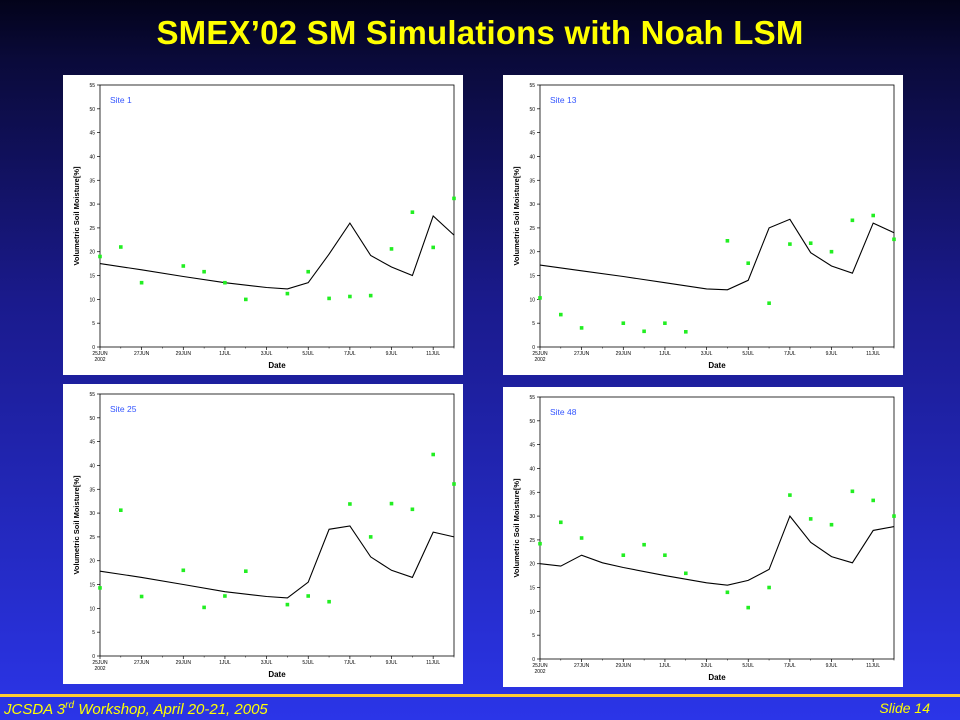  I want to click on x-tick-label: 25JUN, so click(100, 663).